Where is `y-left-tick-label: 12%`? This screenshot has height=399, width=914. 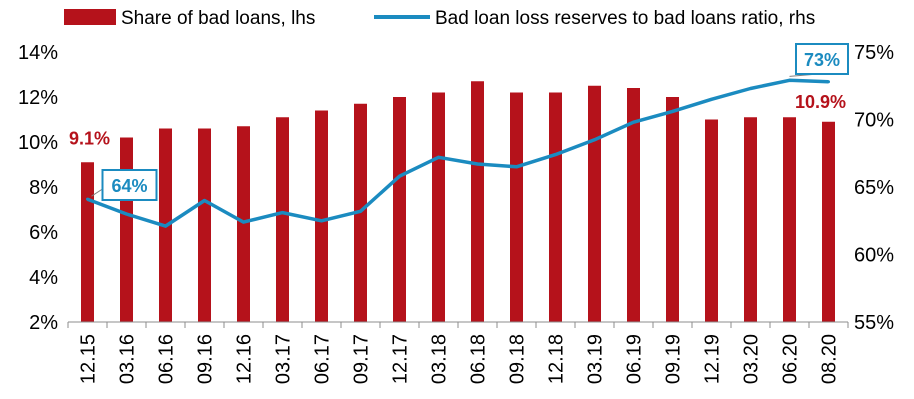 y-left-tick-label: 12% is located at coordinates (38, 98).